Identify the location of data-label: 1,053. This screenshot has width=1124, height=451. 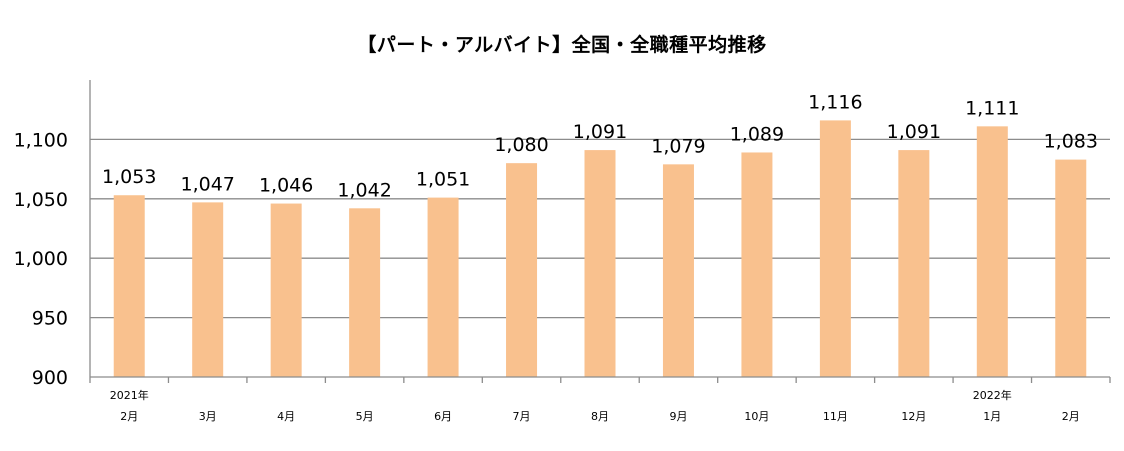
(129, 177).